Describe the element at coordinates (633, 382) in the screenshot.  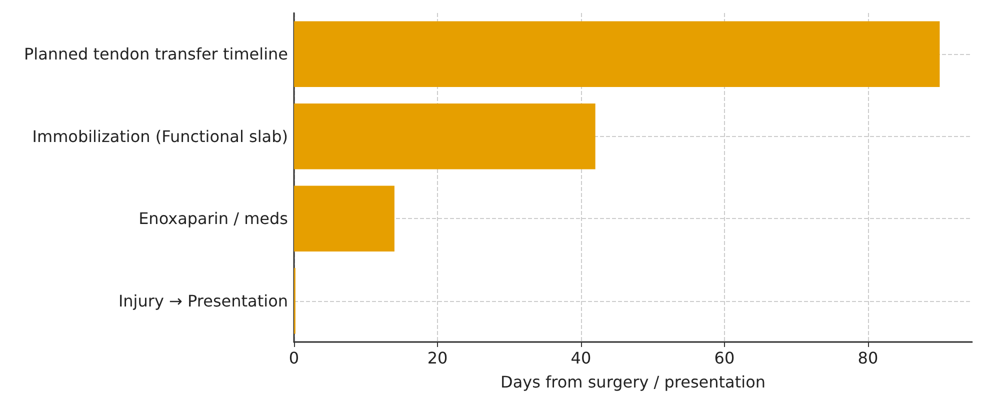
I see `x-axis-title: Days from surgery / presentation` at that location.